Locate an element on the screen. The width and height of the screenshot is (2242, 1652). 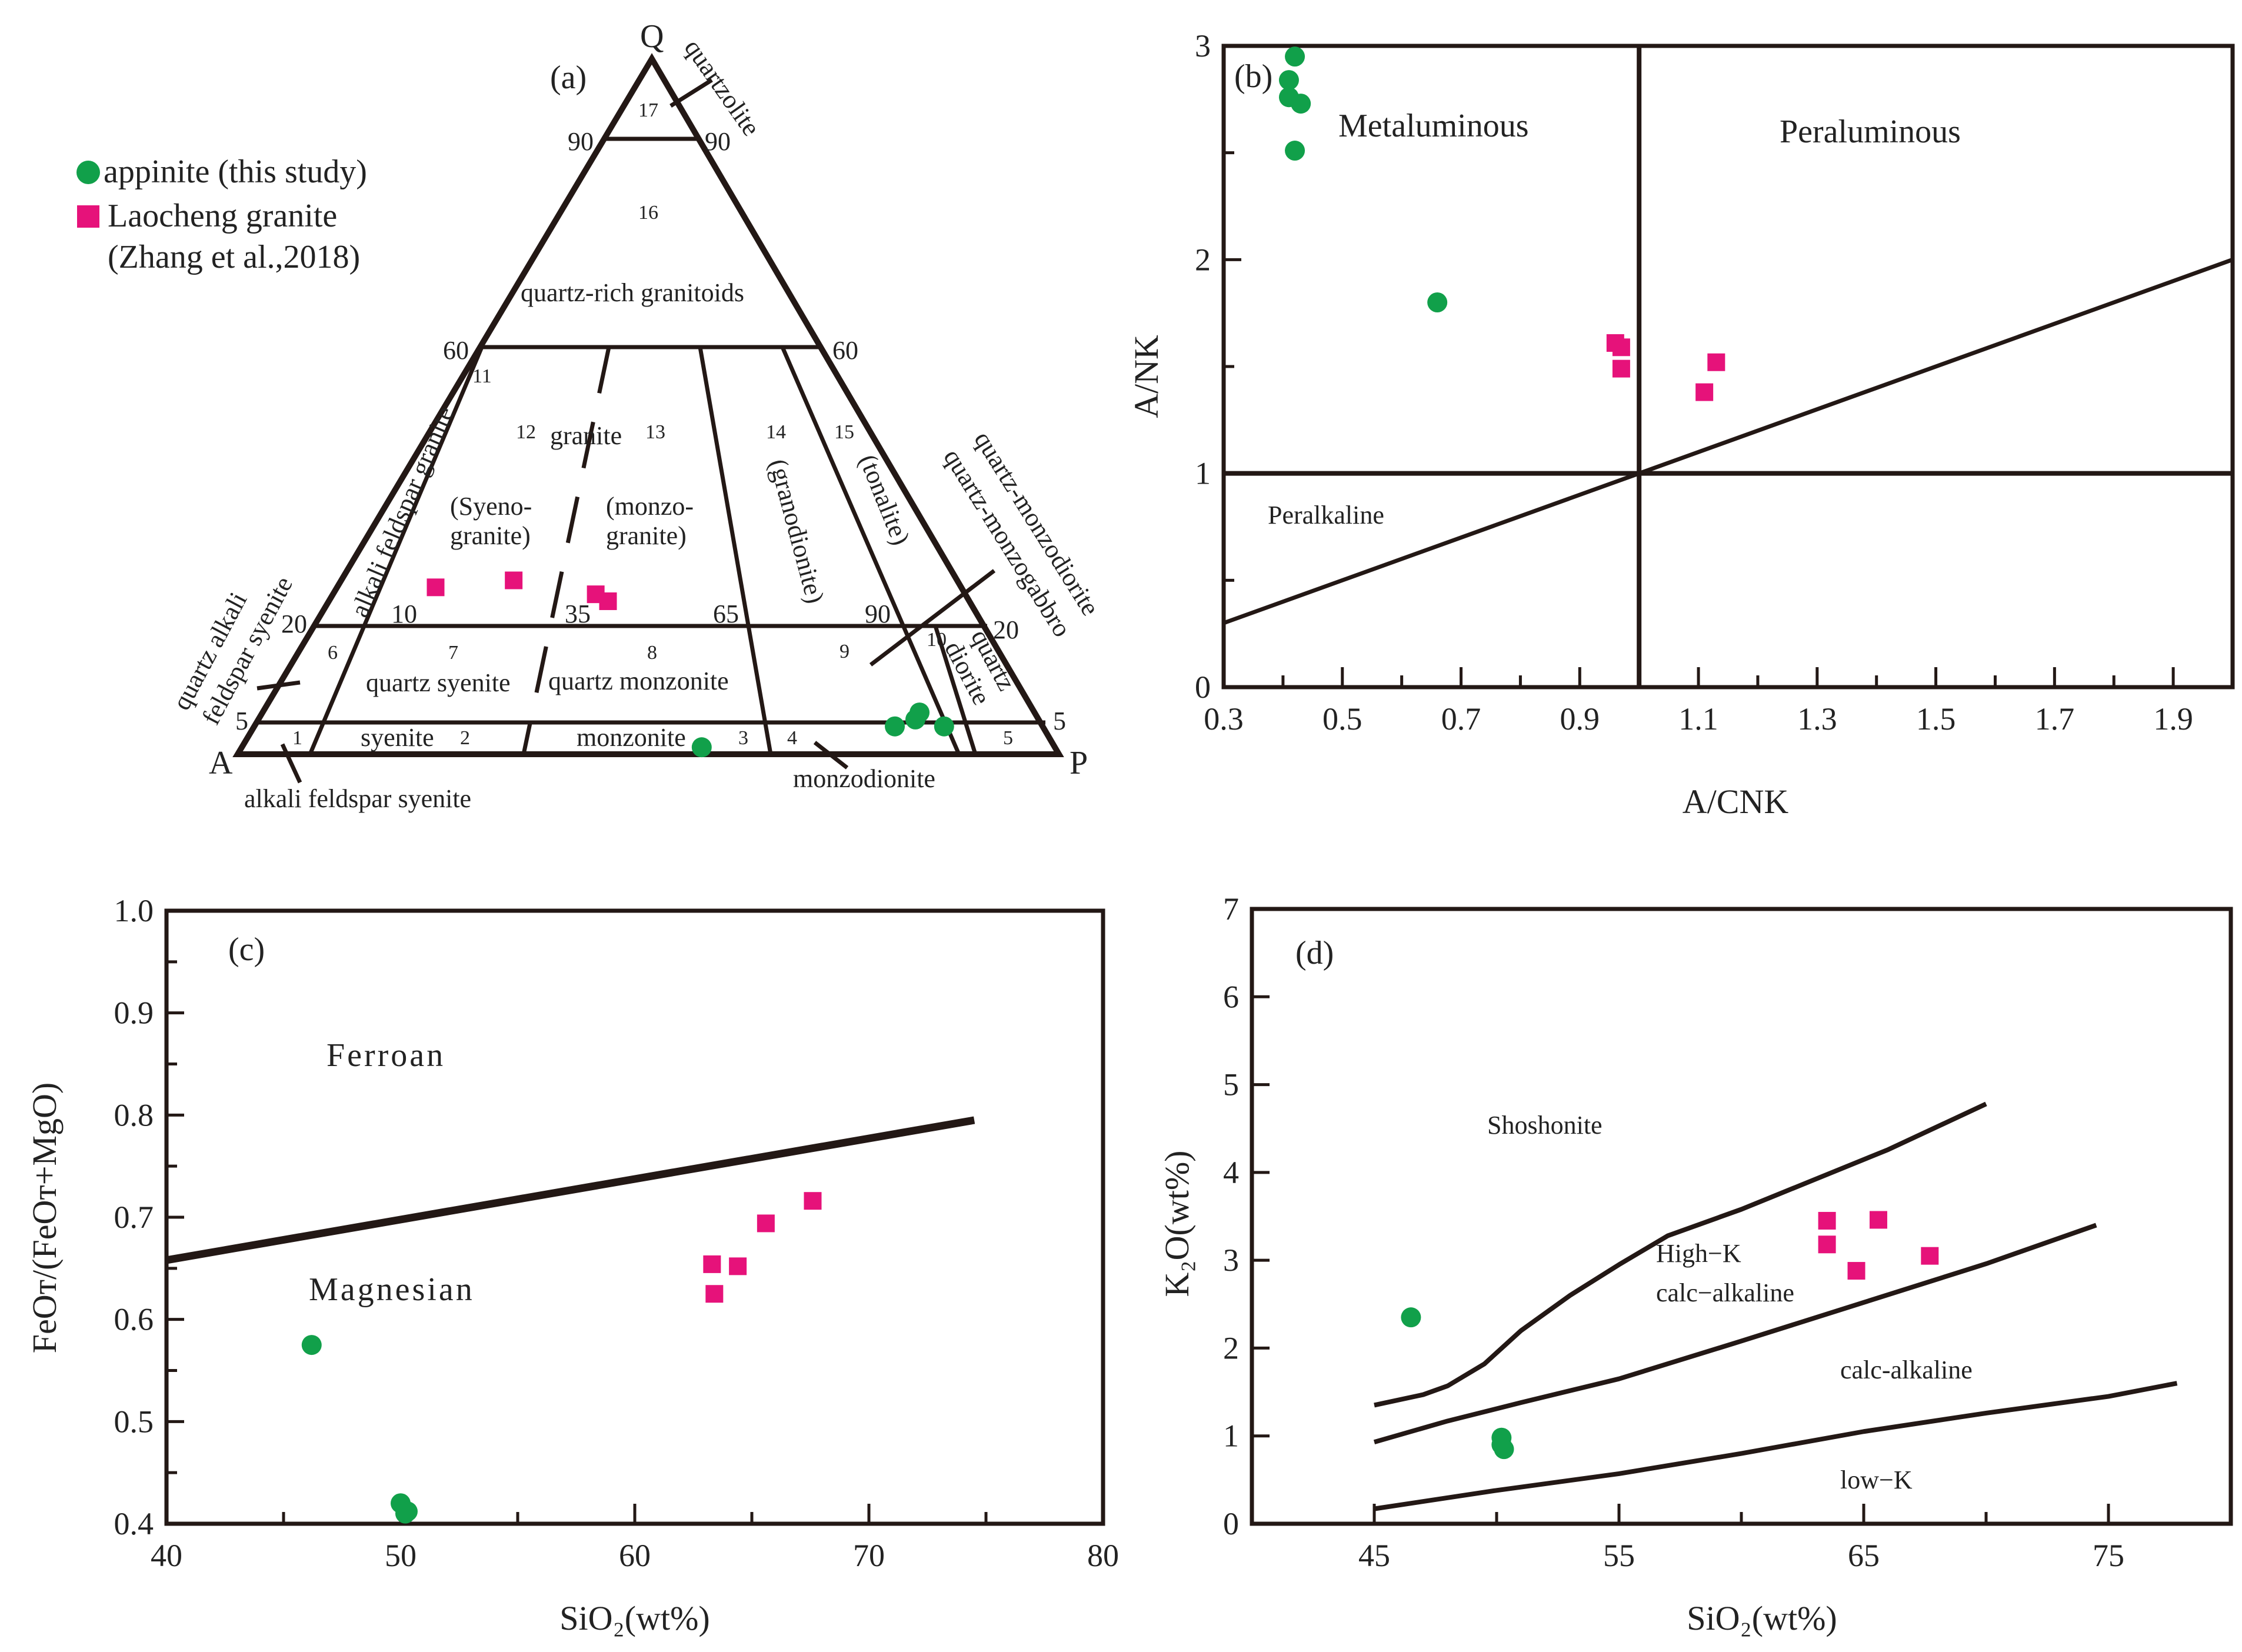
y-tick-label: 5 is located at coordinates (1231, 1085).